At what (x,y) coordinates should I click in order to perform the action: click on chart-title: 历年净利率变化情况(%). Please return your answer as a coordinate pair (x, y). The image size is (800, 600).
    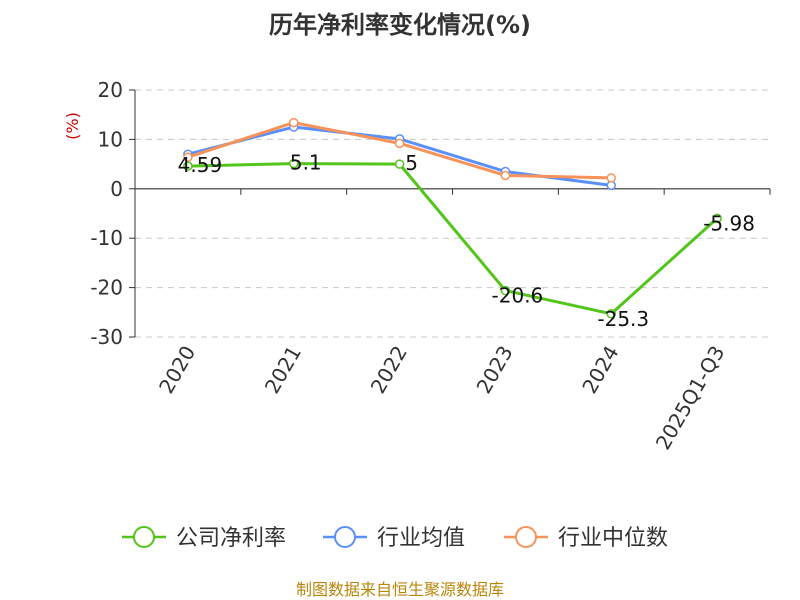
    Looking at the image, I should click on (400, 25).